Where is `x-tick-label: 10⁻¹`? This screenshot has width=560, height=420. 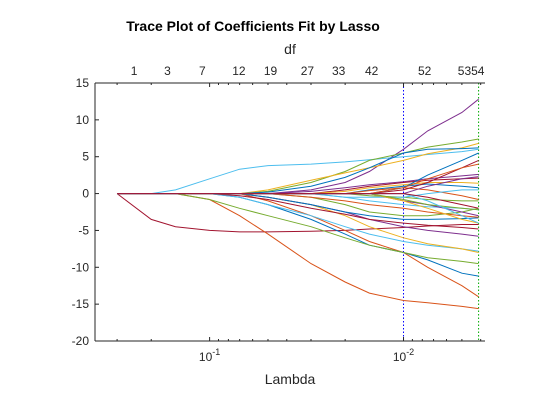 x-tick-label: 10⁻¹ is located at coordinates (209, 355).